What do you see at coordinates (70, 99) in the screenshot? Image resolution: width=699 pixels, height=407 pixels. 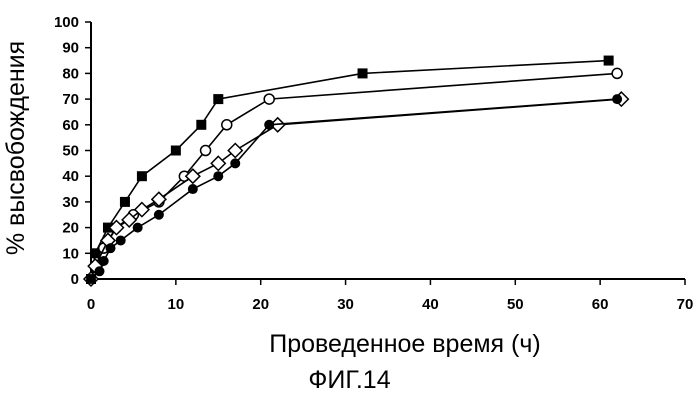 I see `y-tick-label: 70` at bounding box center [70, 99].